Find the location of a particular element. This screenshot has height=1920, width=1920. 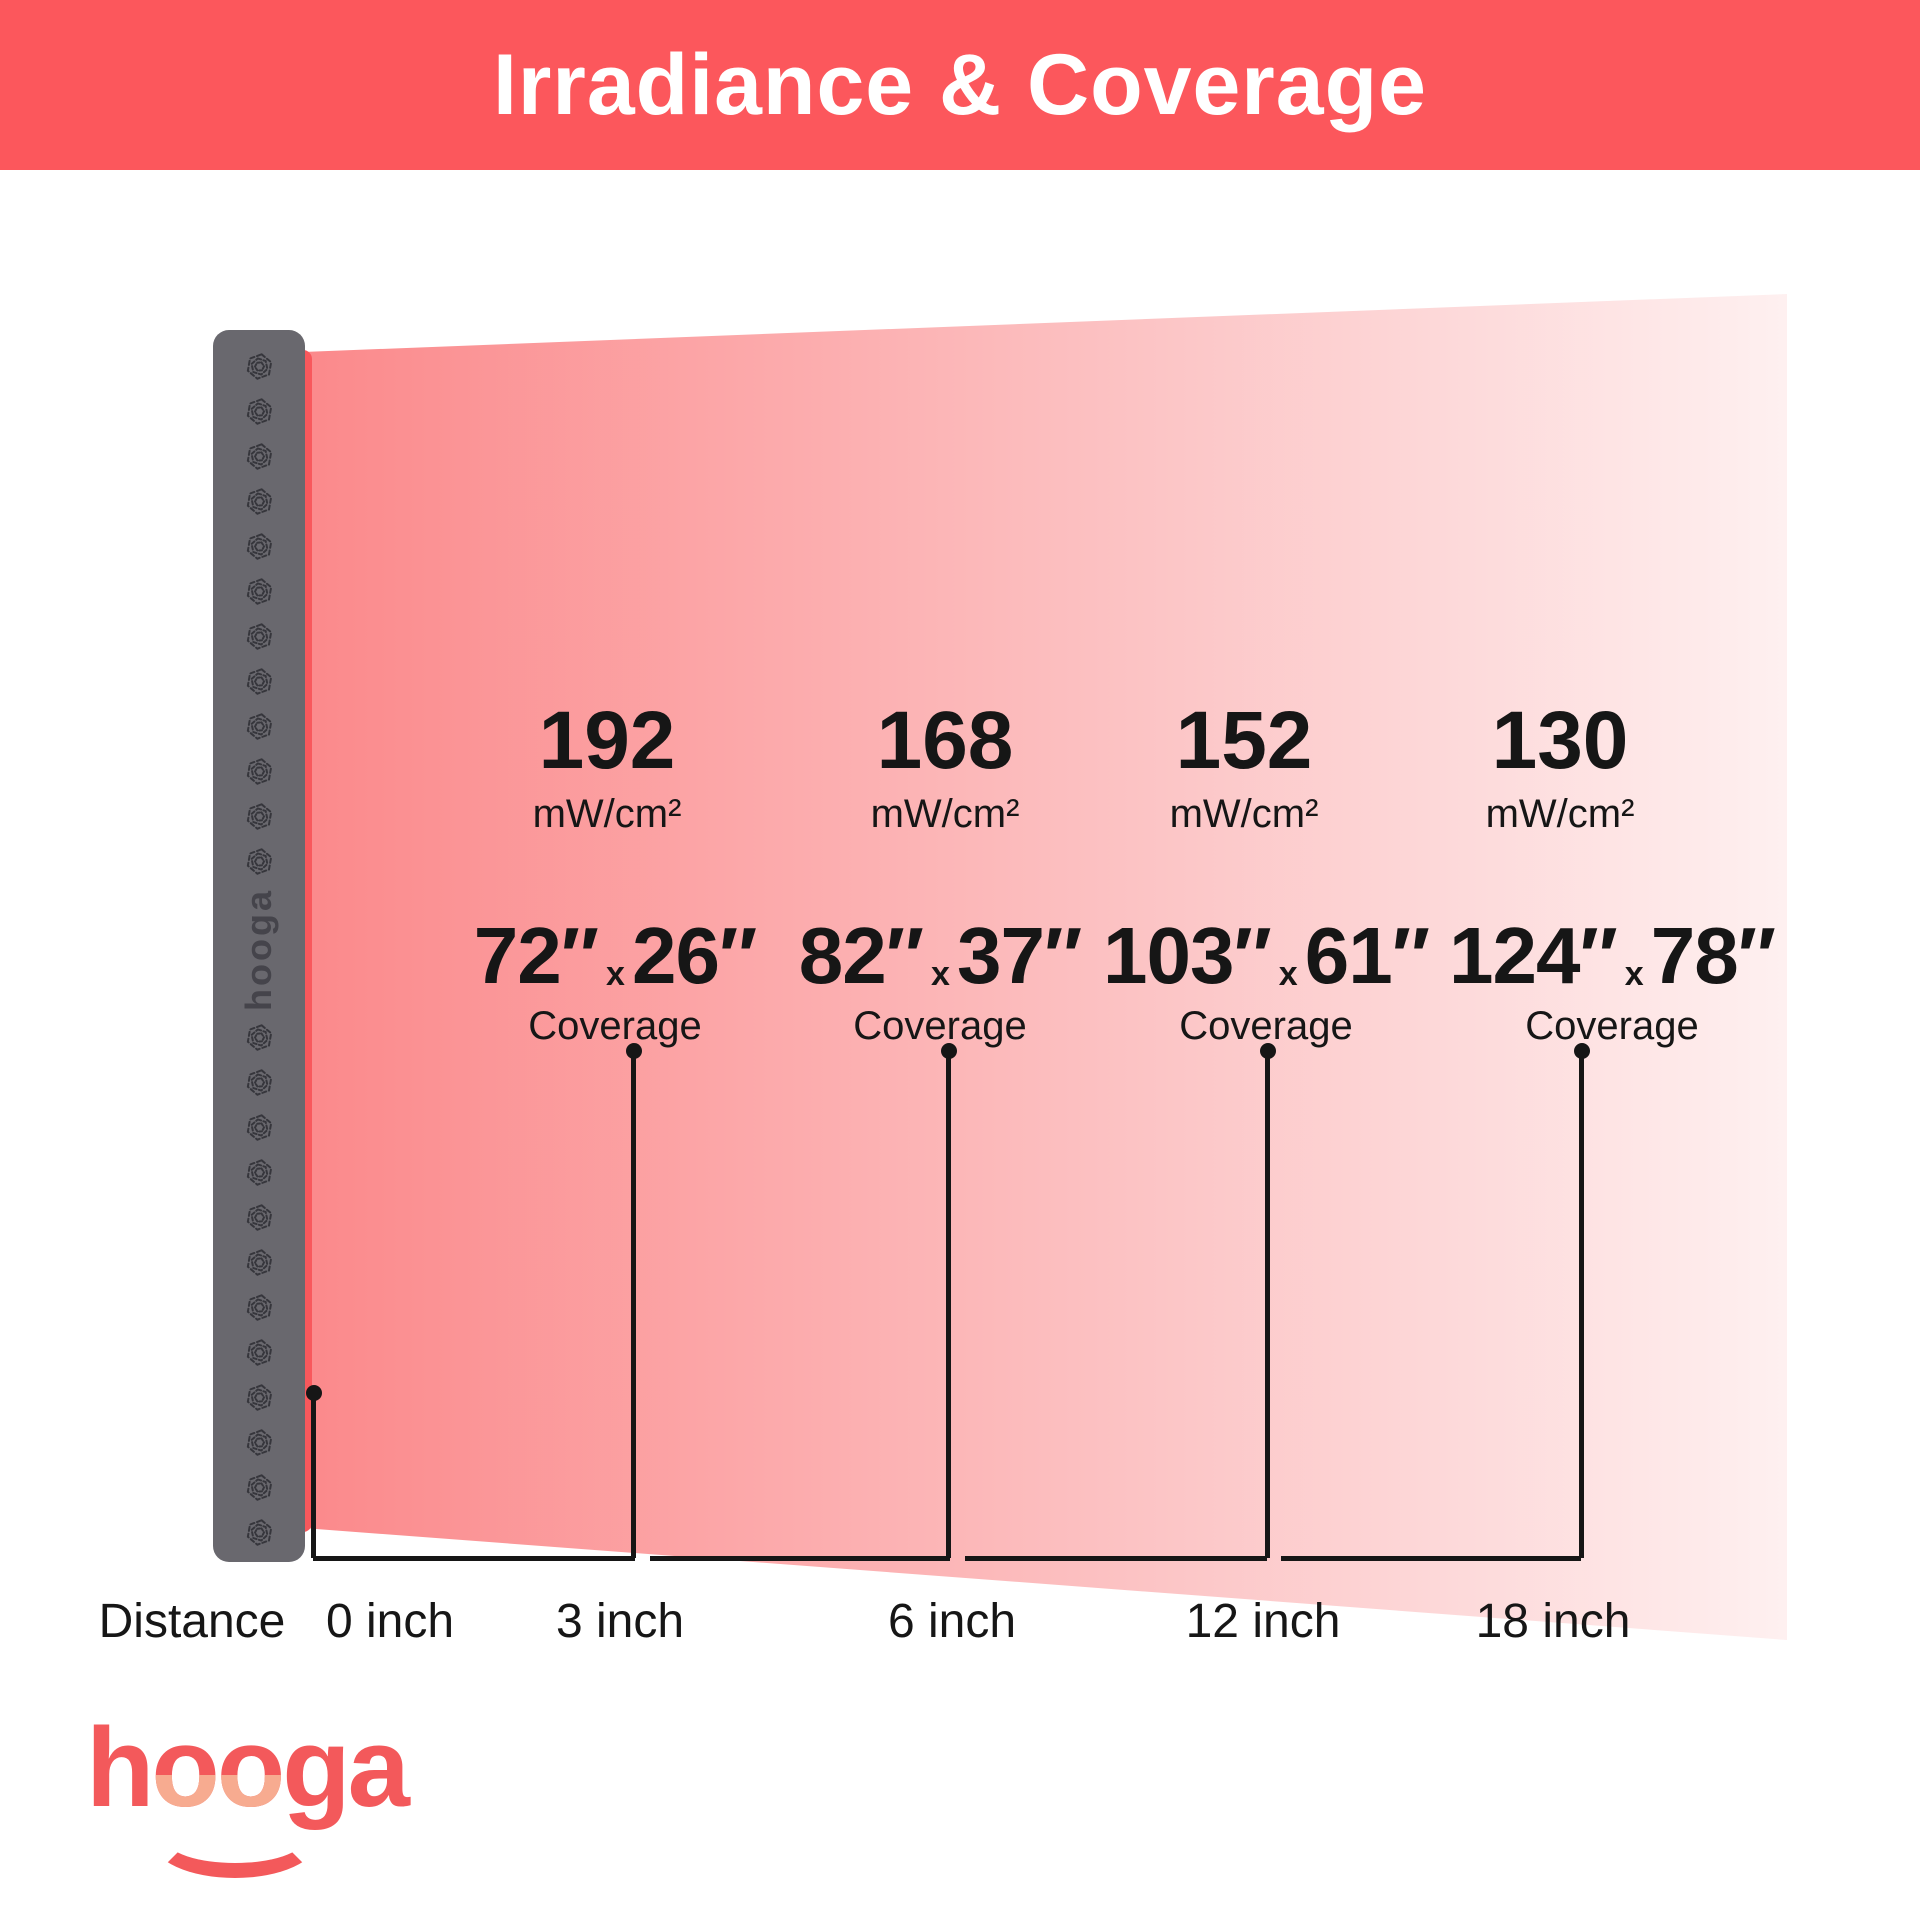

pointer-line-3in is located at coordinates (633, 1304).